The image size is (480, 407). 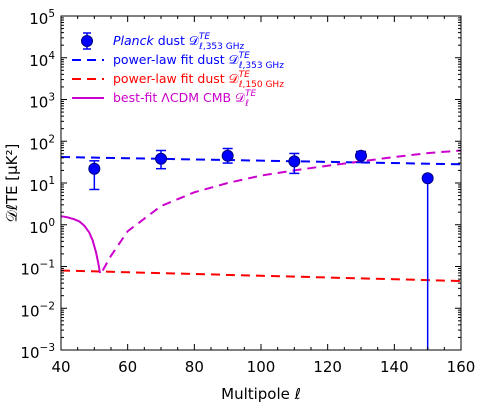 What do you see at coordinates (42, 60) in the screenshot?
I see `y-tick-label: 10⁴` at bounding box center [42, 60].